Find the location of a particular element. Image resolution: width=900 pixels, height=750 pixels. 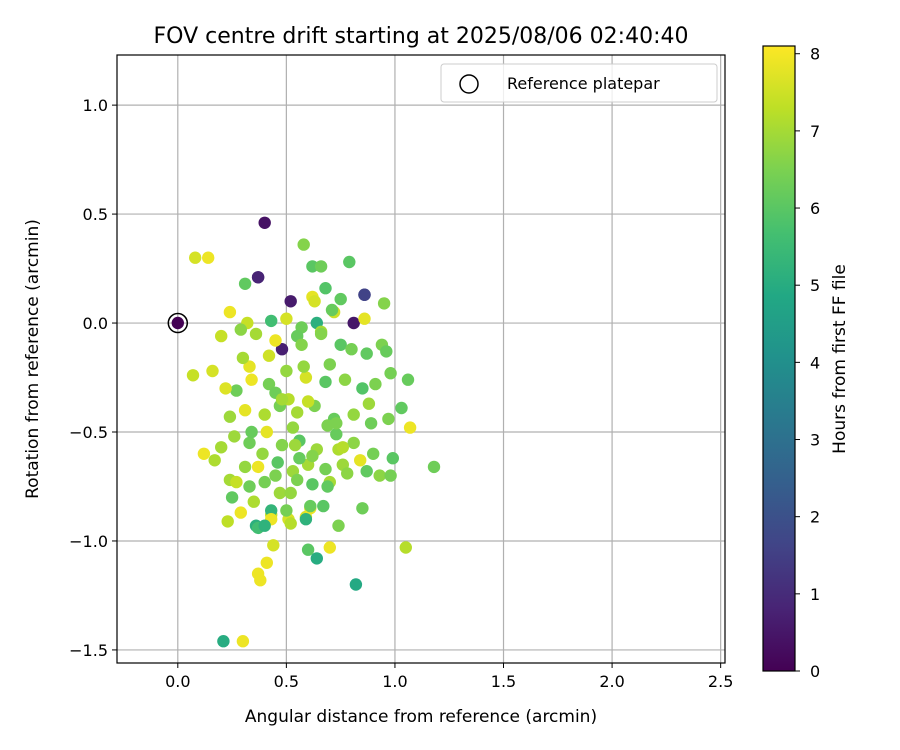

y-axis-ticks: 1.0 0.5 0.0 −0.5 −1.0 −1.5 is located at coordinates (93, 378).